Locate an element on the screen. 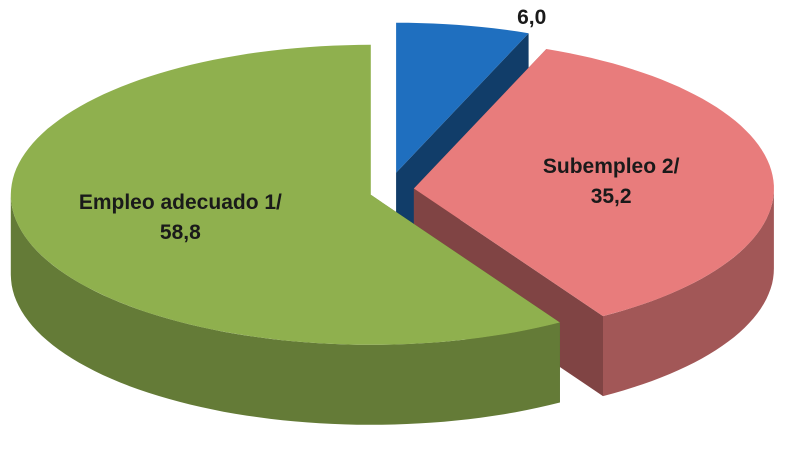  slice-value-label: 58,8 is located at coordinates (180, 232).